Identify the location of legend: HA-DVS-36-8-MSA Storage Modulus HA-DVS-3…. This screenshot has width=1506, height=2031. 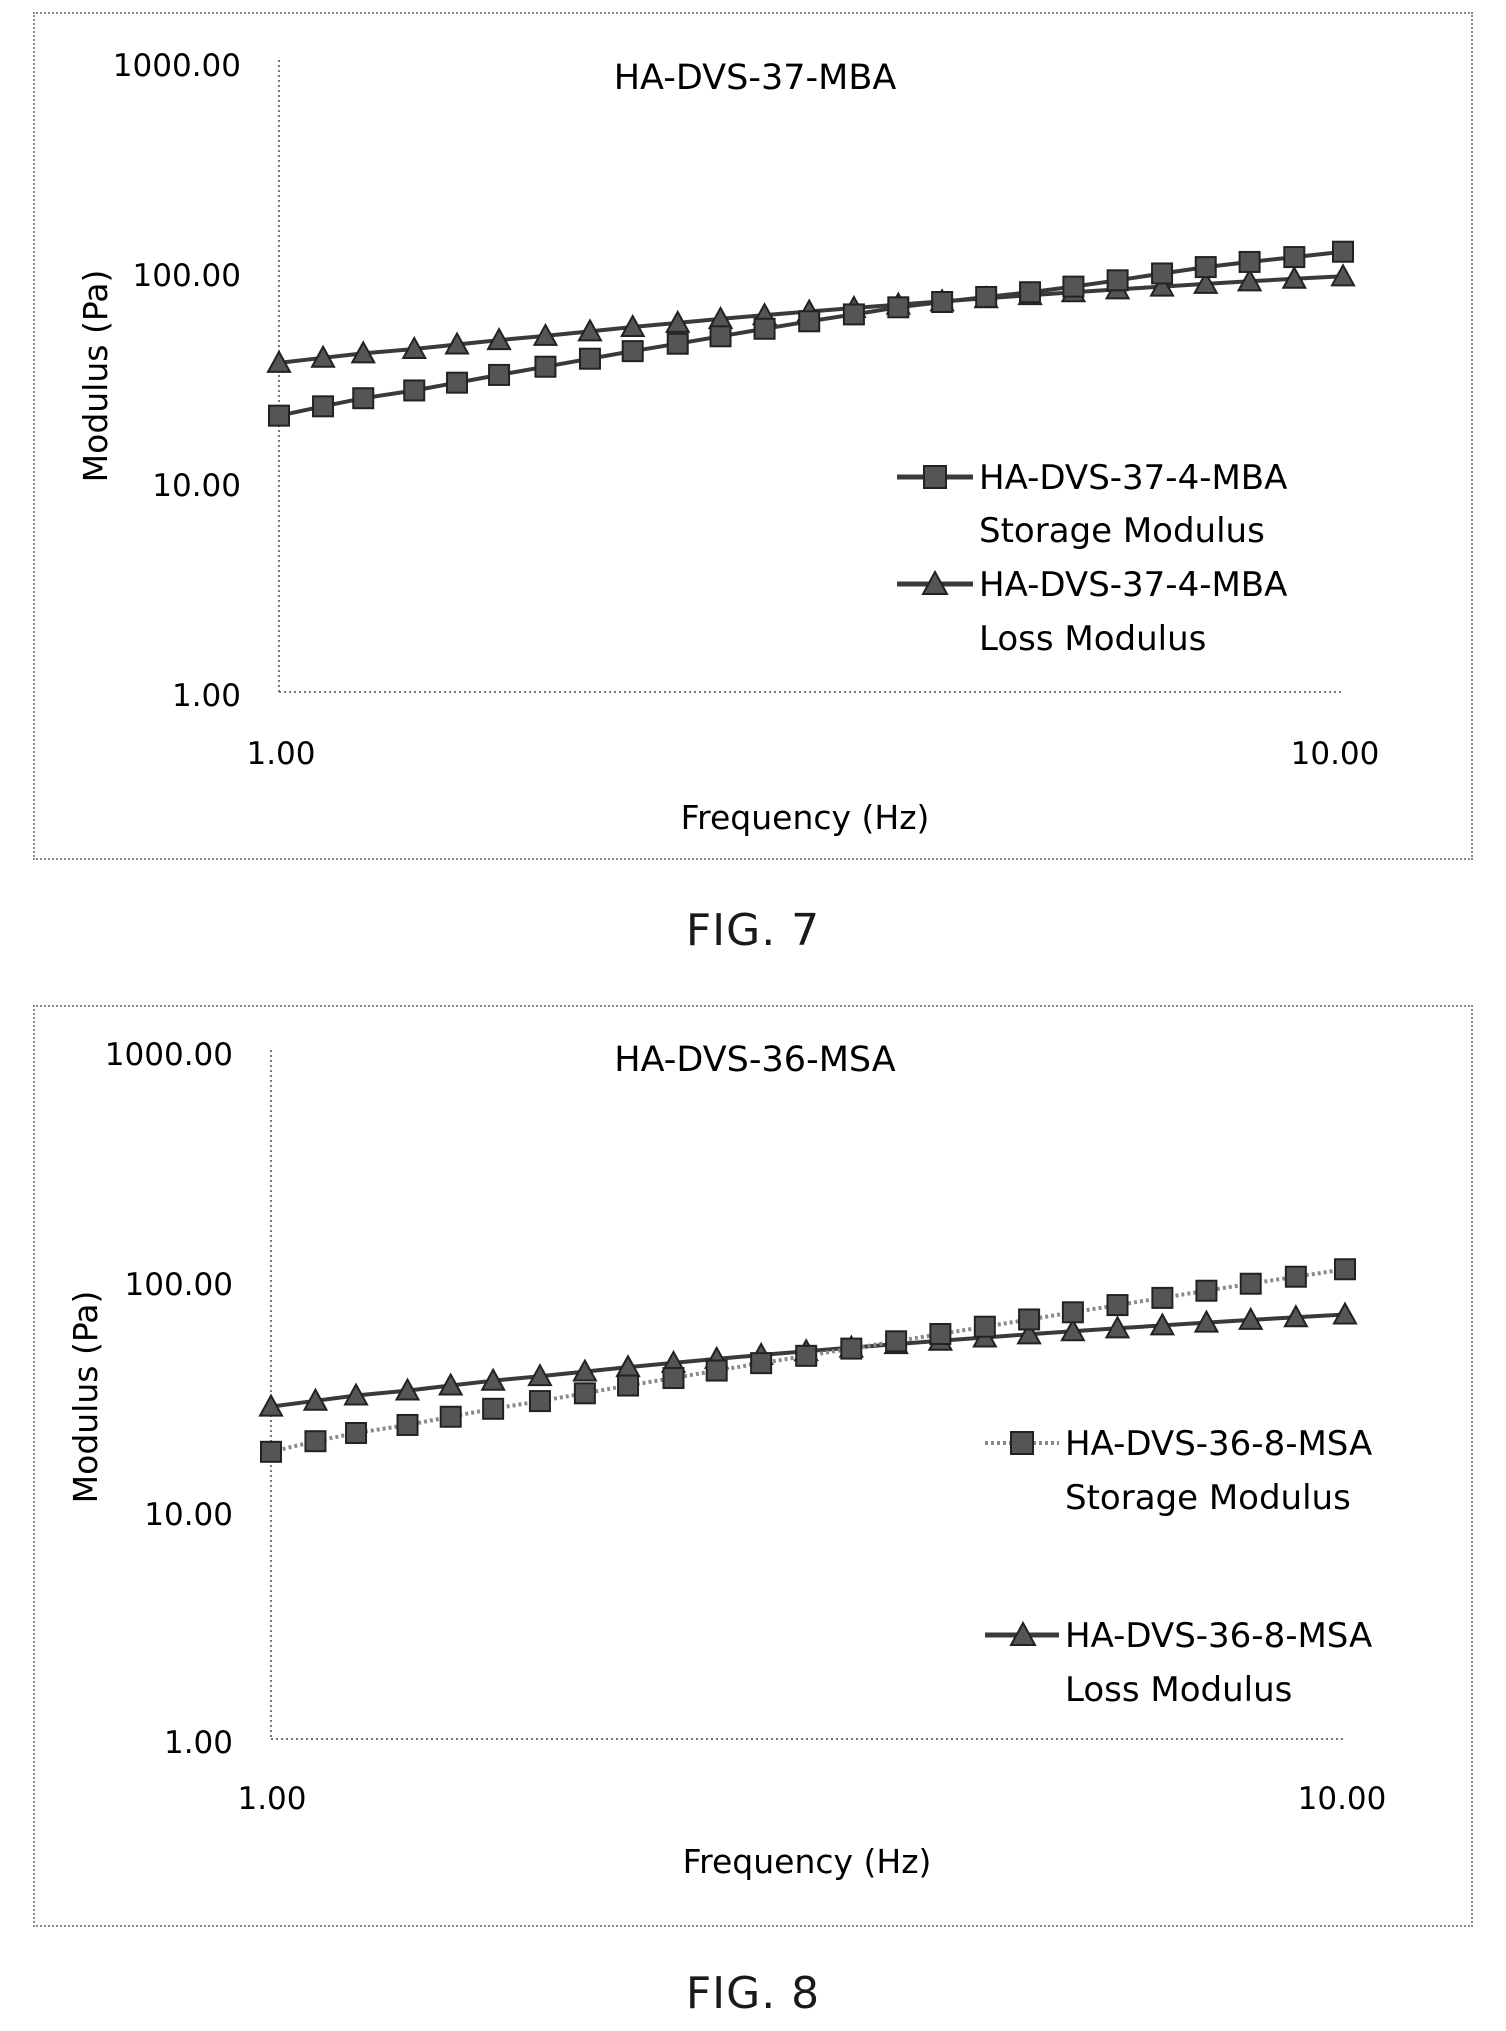
(1178, 1567).